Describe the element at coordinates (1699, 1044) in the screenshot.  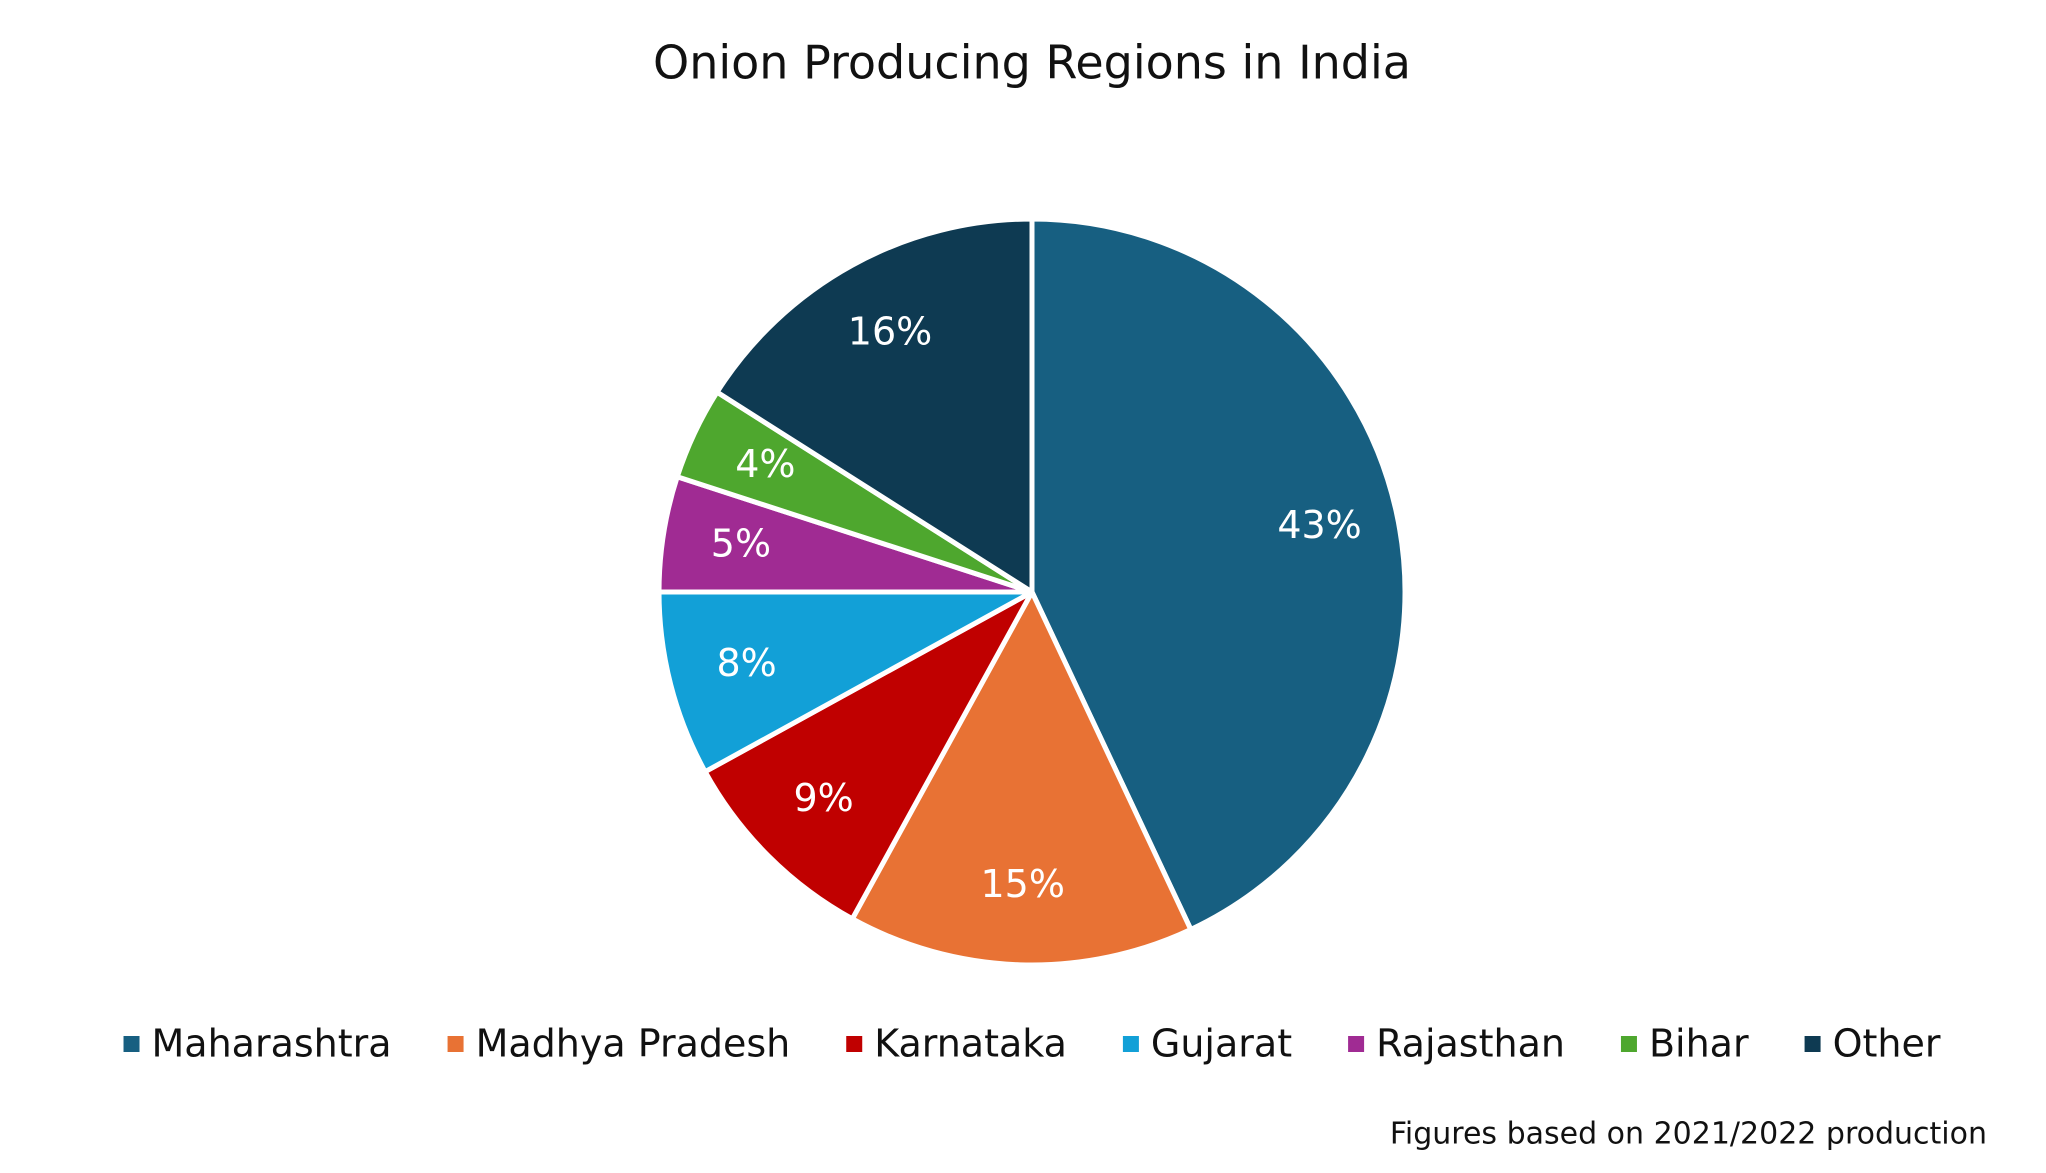
I see `legend-label: Bihar` at that location.